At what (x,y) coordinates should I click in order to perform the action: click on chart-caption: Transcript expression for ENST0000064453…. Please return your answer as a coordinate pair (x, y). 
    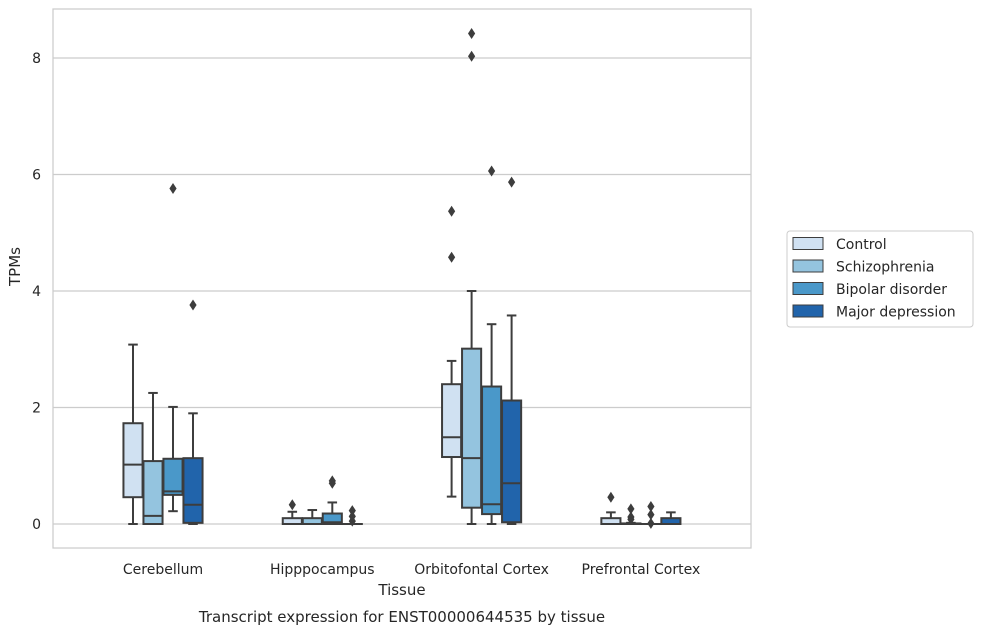
    Looking at the image, I should click on (401, 617).